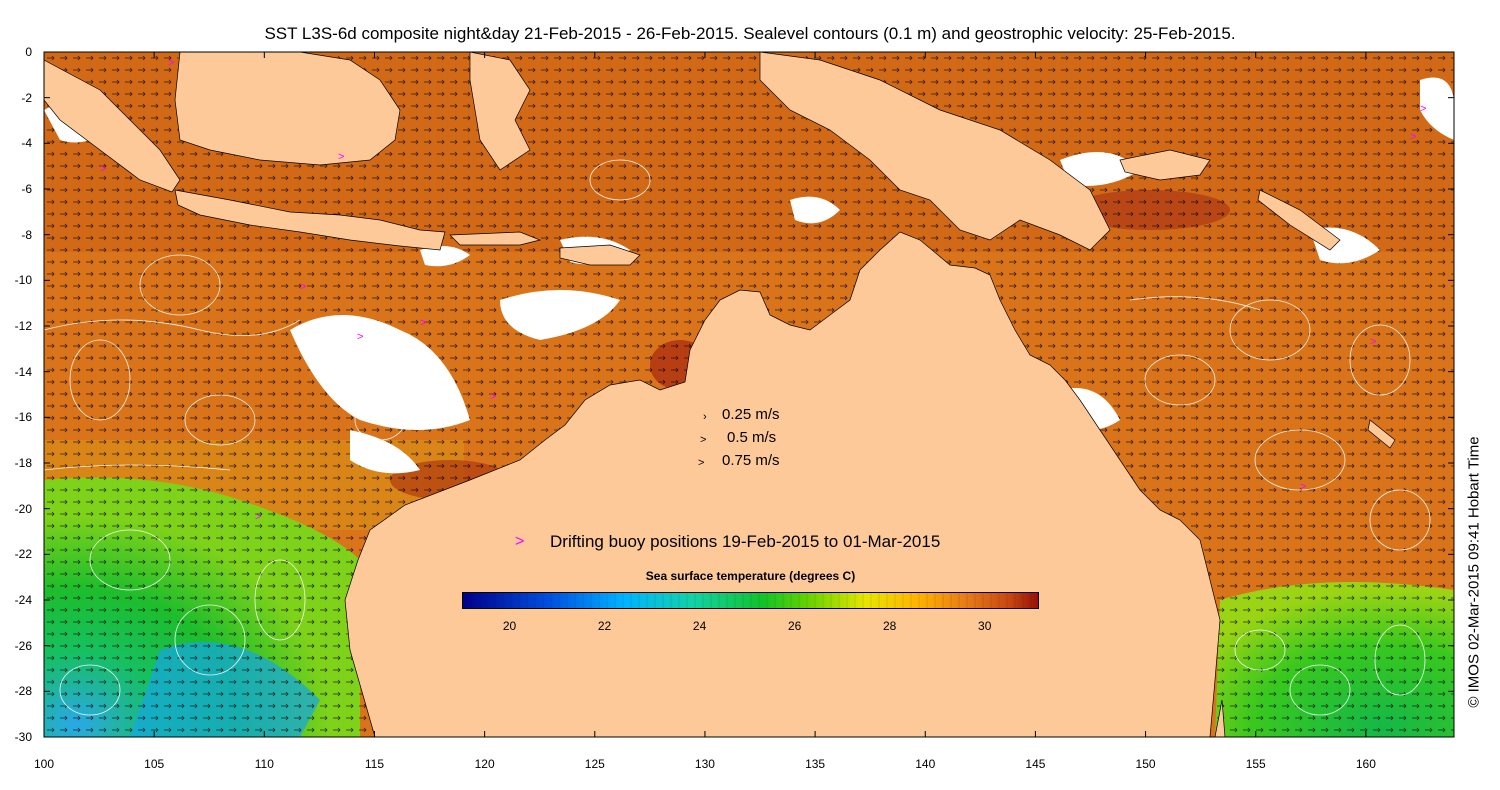 This screenshot has width=1500, height=790. I want to click on x-tick-label: 120, so click(484, 764).